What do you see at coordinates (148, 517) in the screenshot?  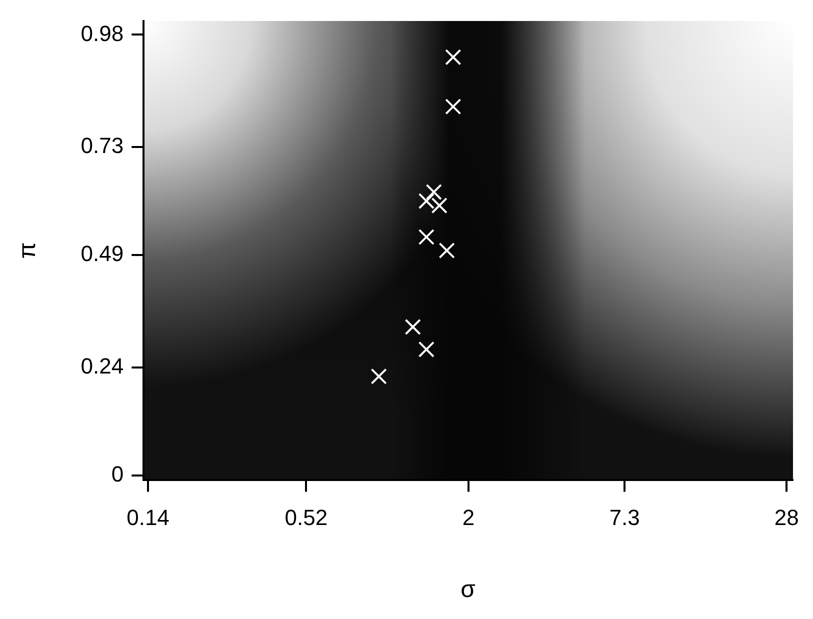 I see `x-tick-label: 0.14` at bounding box center [148, 517].